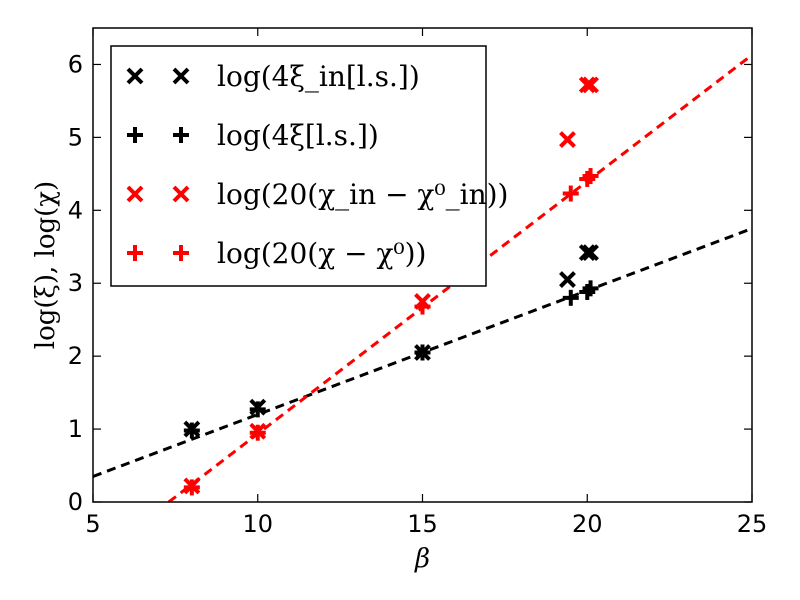 The height and width of the screenshot is (600, 800). I want to click on point-s2-5-stroke-b, so click(590, 85).